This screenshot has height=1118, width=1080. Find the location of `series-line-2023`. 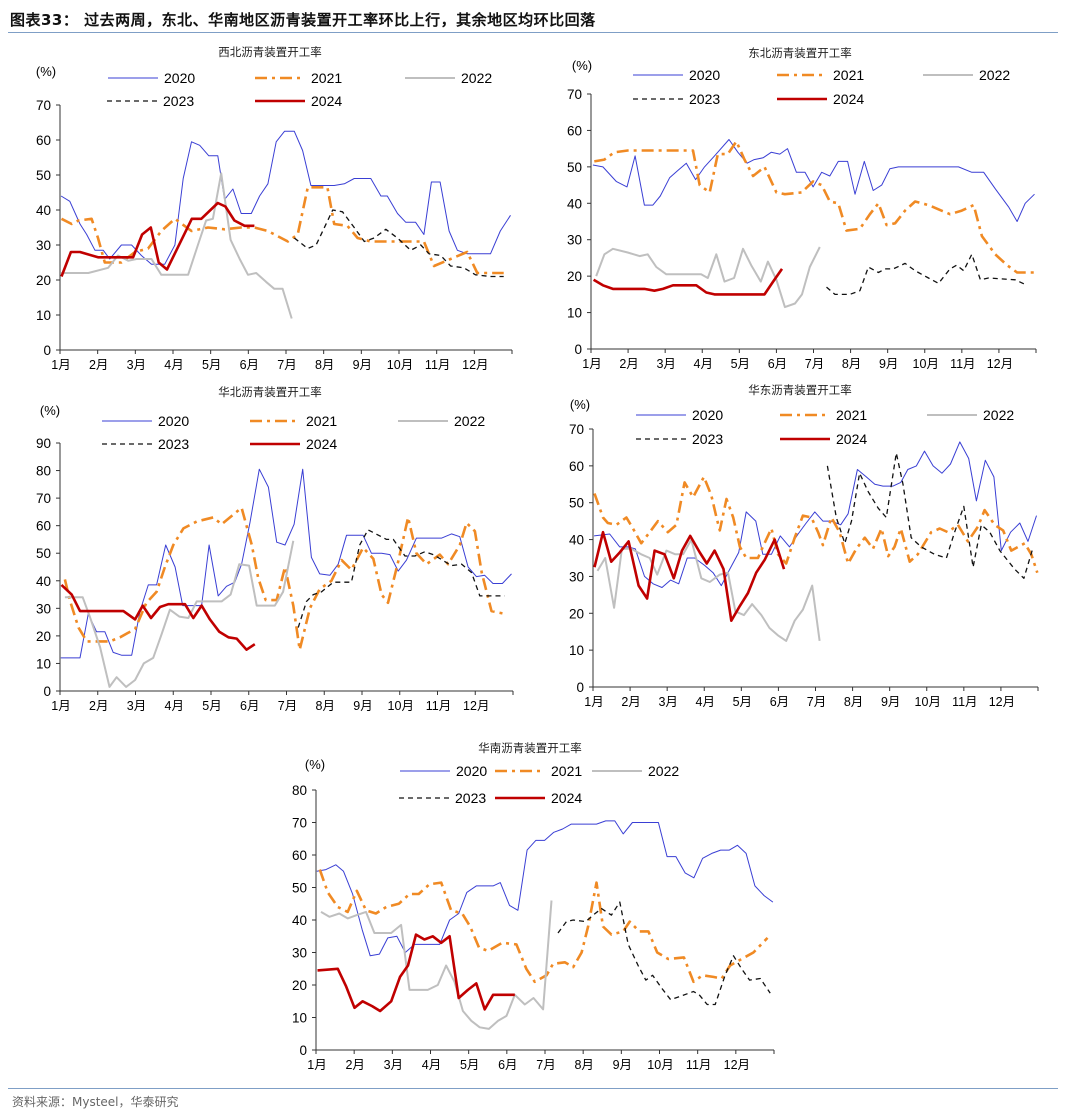

series-line-2023 is located at coordinates (930, 515).